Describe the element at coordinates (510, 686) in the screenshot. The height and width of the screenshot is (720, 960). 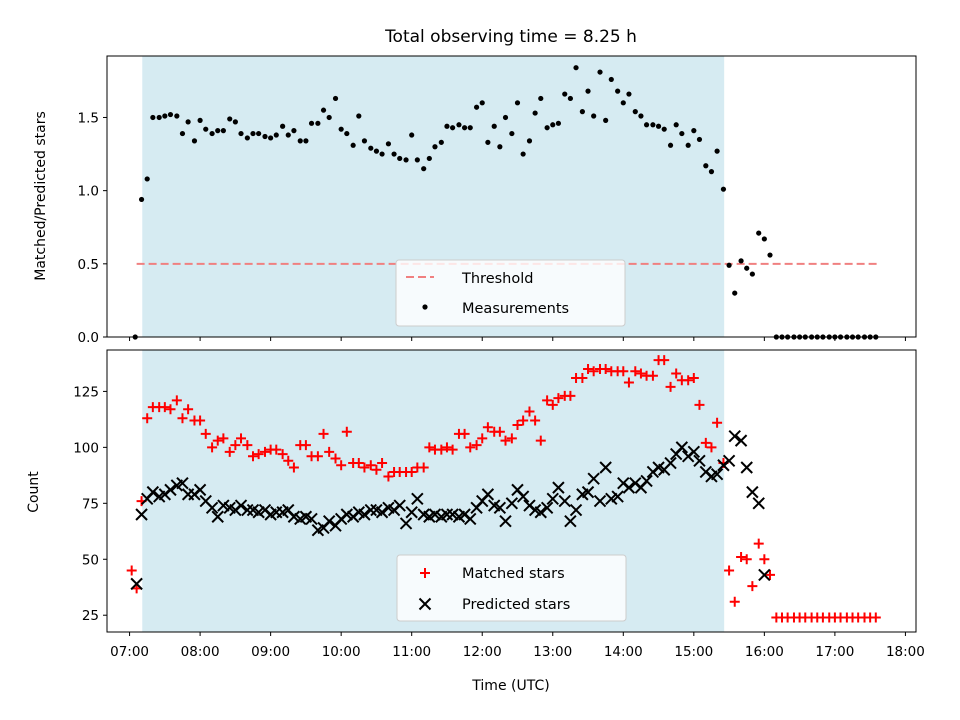
I see `x-axis-label: Time (UTC)` at that location.